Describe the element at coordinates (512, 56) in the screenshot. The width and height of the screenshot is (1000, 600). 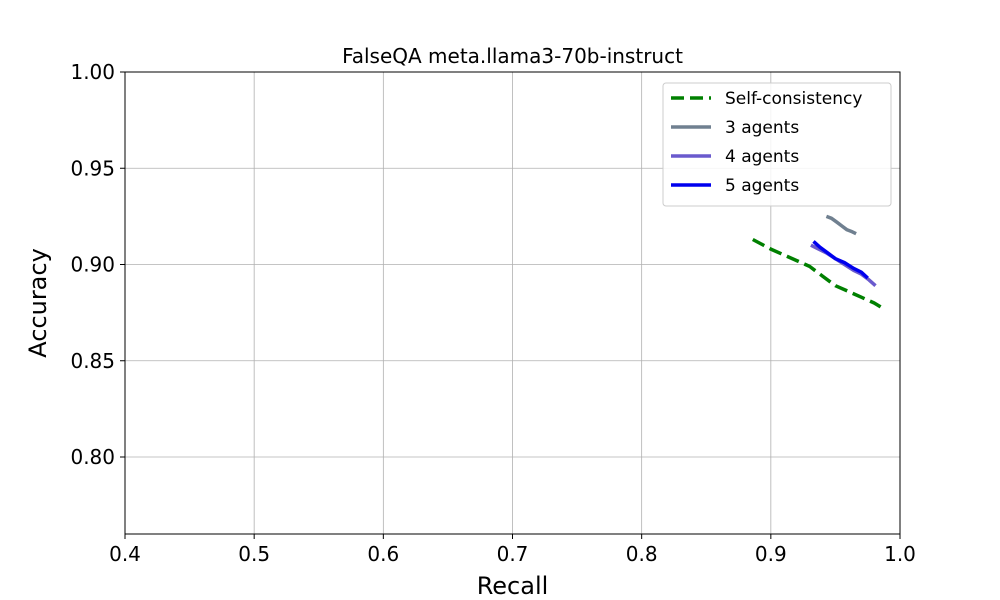
I see `chart-title: FalseQA meta.llama3-70b-instruct` at that location.